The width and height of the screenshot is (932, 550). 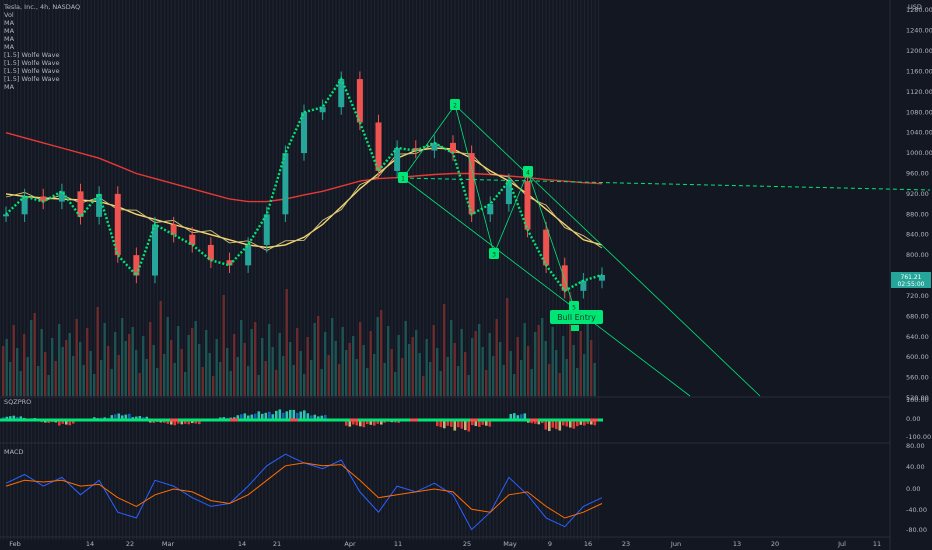 What do you see at coordinates (919, 51) in the screenshot?
I see `price-tick-label: 1200.00` at bounding box center [919, 51].